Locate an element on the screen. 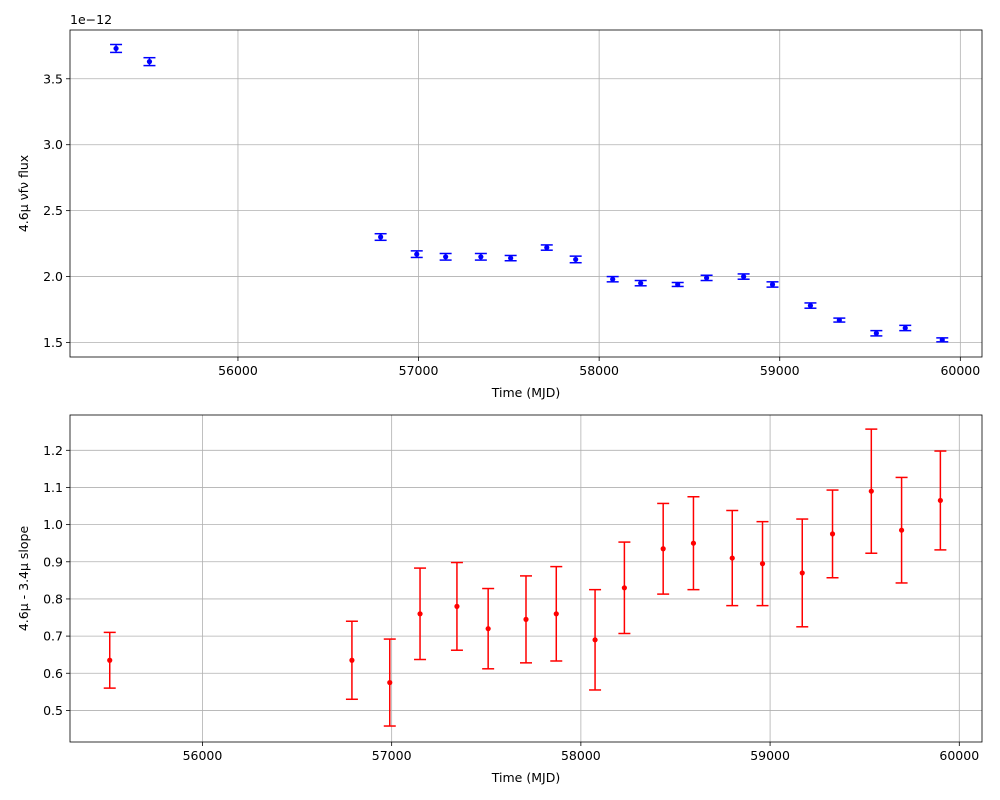  y-tick-label: 1.5 is located at coordinates (53, 342).